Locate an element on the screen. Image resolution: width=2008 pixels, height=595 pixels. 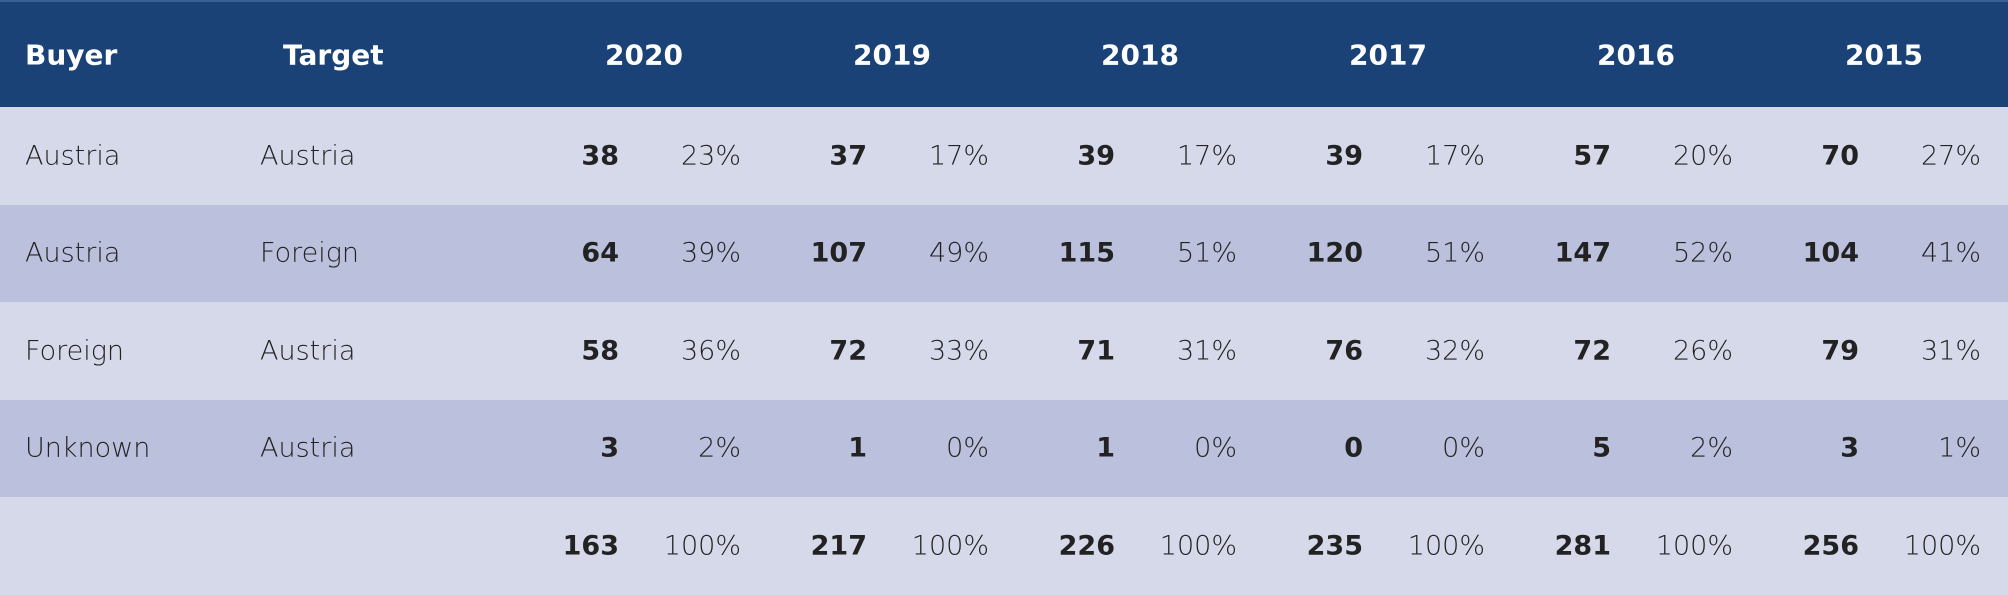
count-cell: 226 is located at coordinates (1086, 546).